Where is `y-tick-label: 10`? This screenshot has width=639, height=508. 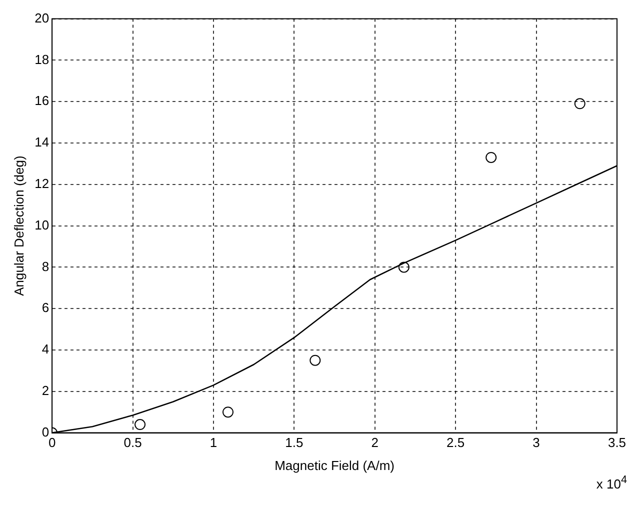 y-tick-label: 10 is located at coordinates (42, 224).